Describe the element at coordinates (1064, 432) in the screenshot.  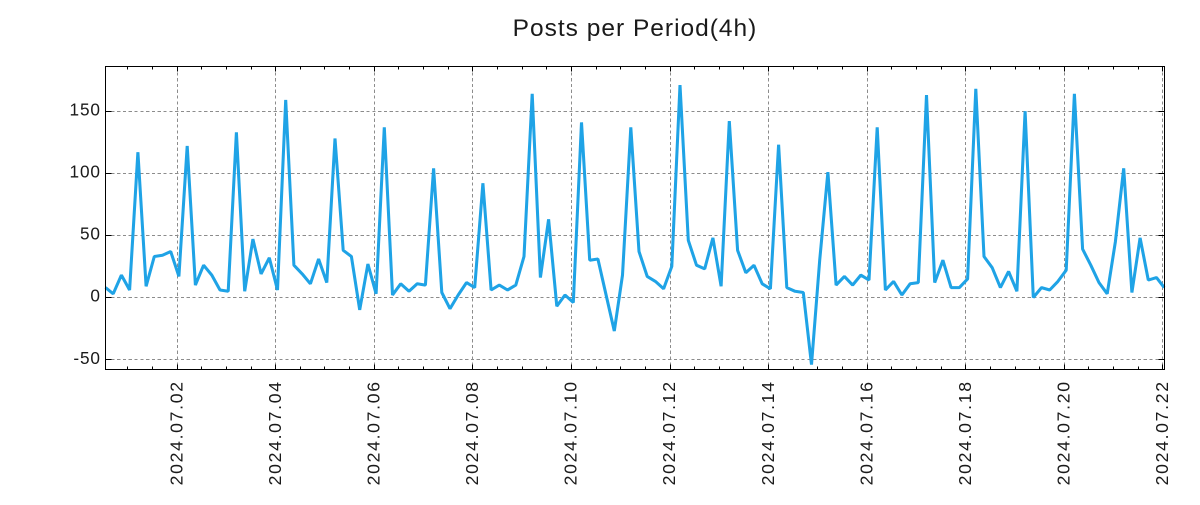
I see `svg-text: 2024.07.20` at that location.